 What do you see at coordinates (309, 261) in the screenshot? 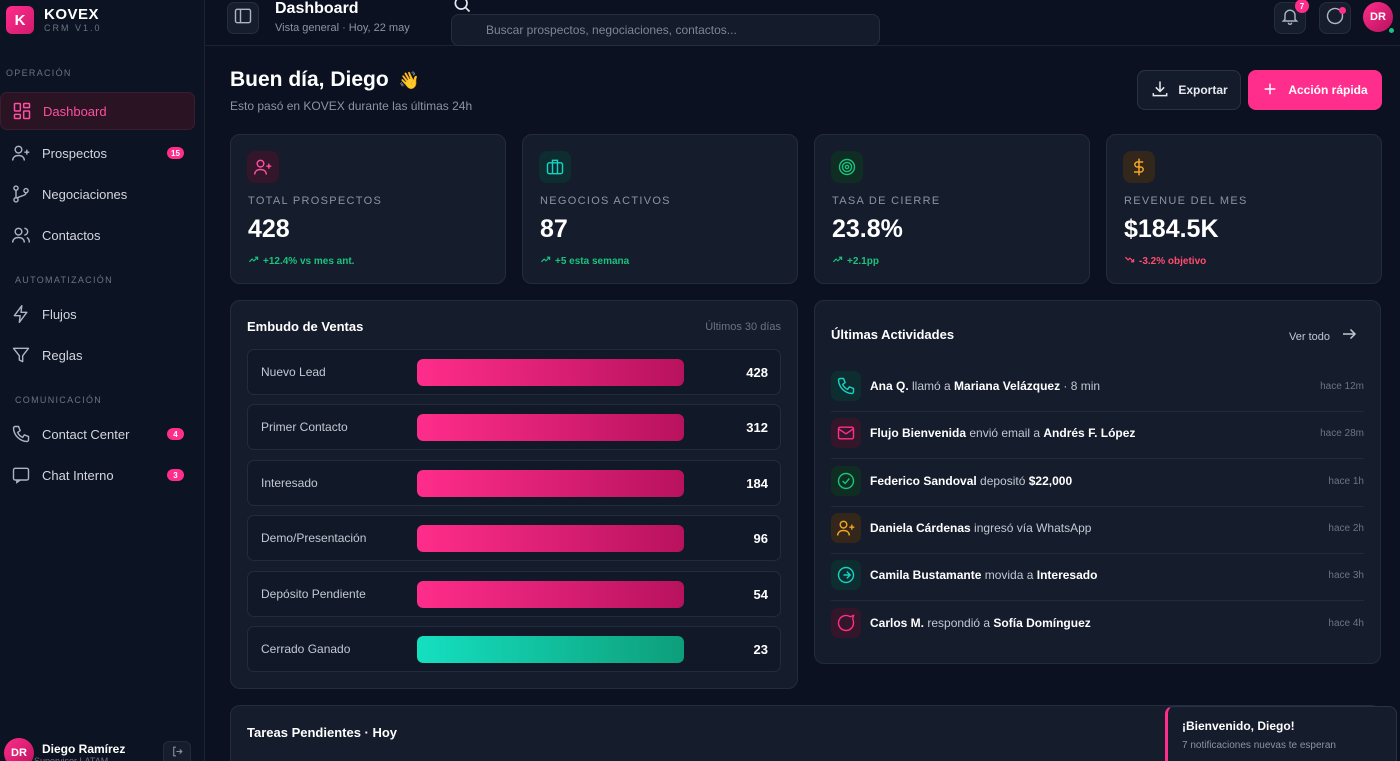
I see `kpi-delta-text: +12.4% vs mes ant.` at bounding box center [309, 261].